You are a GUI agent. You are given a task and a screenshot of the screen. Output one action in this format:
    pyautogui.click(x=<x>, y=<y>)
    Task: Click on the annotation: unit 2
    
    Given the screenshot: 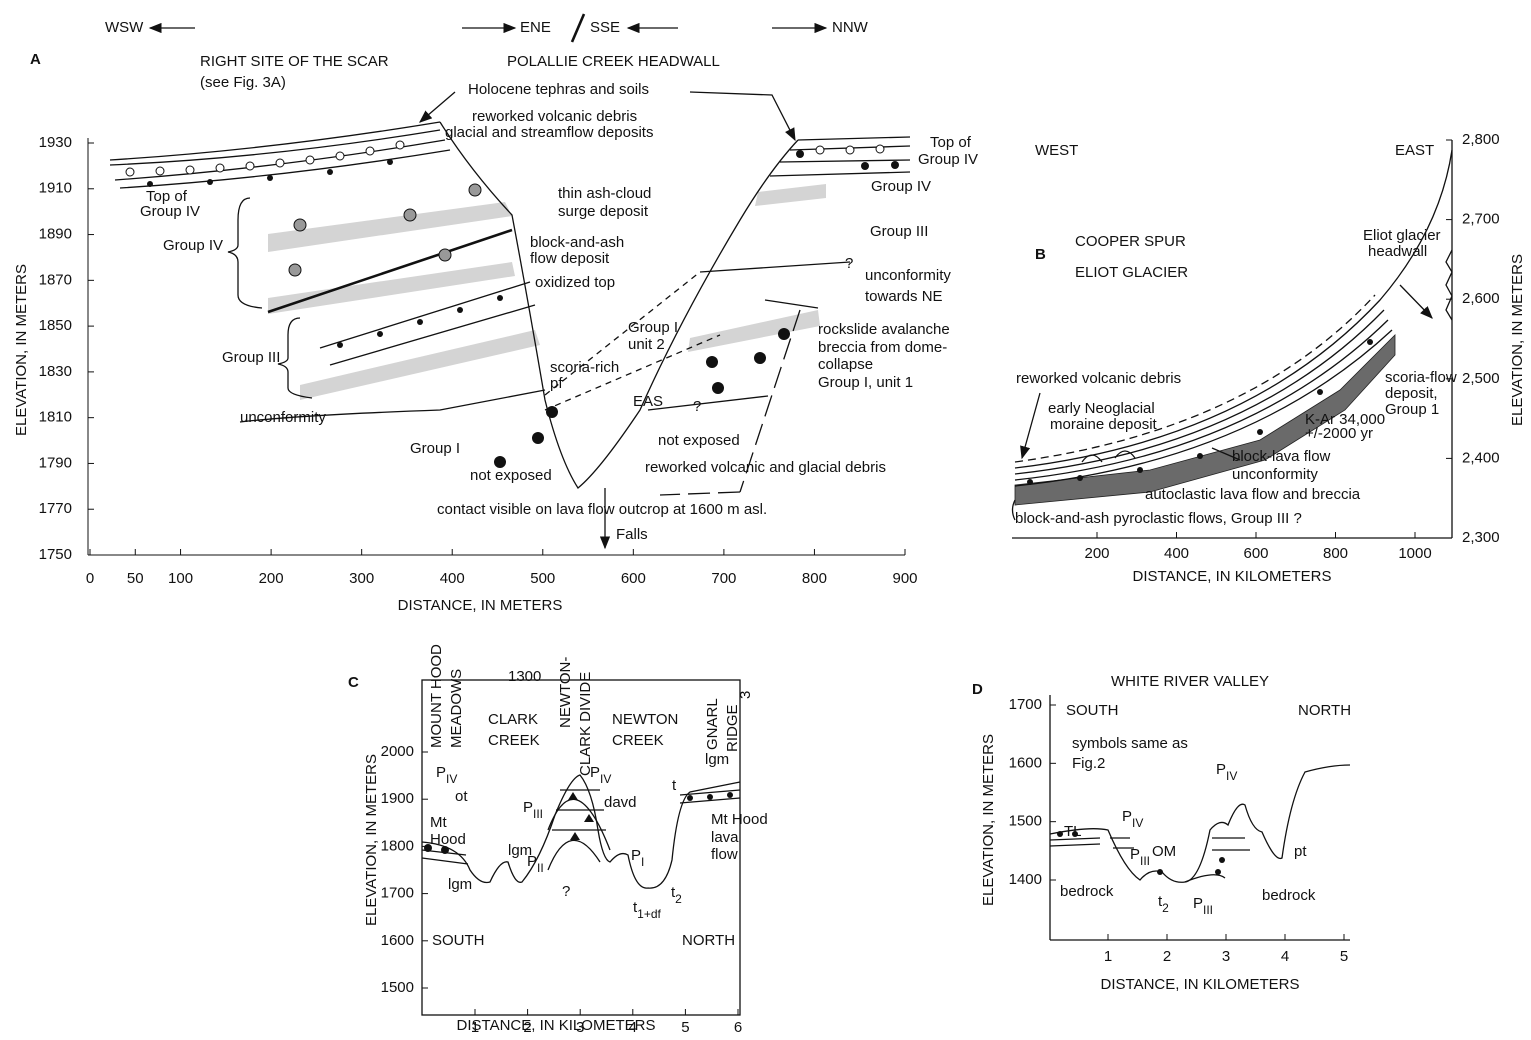 What is the action you would take?
    pyautogui.click(x=646, y=344)
    